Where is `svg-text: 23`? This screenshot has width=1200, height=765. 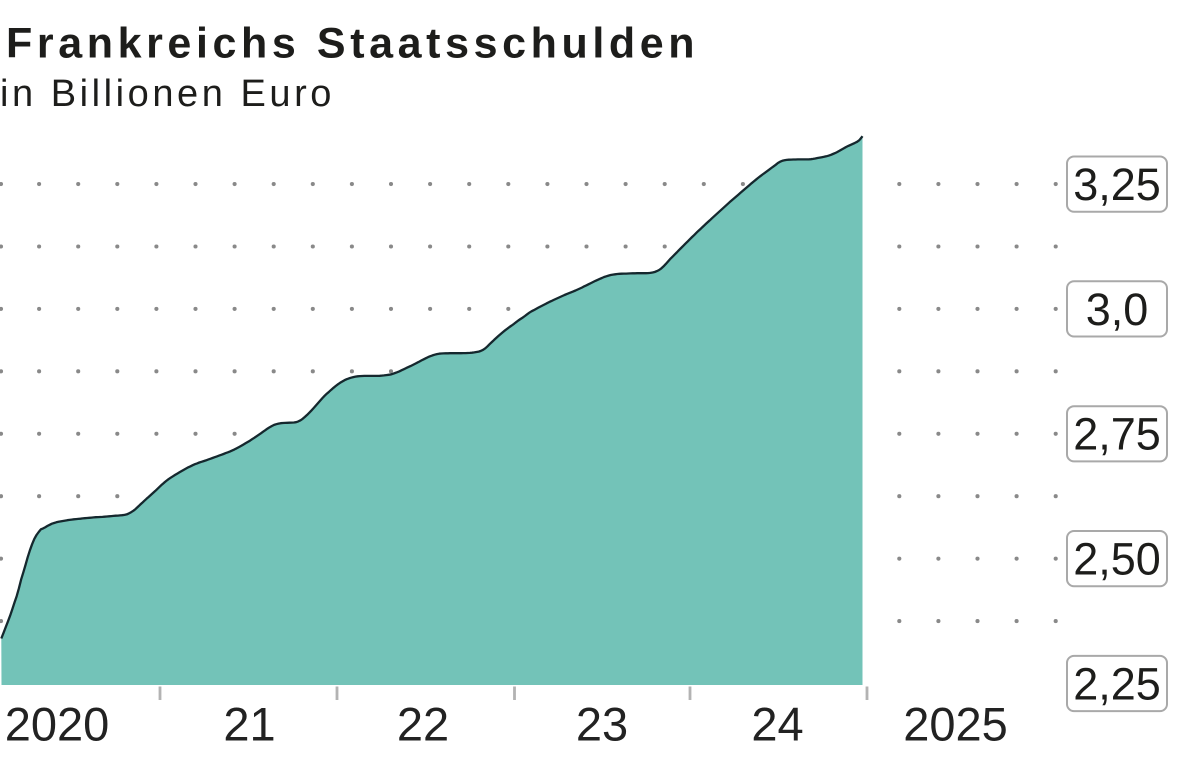
svg-text: 23 is located at coordinates (602, 724).